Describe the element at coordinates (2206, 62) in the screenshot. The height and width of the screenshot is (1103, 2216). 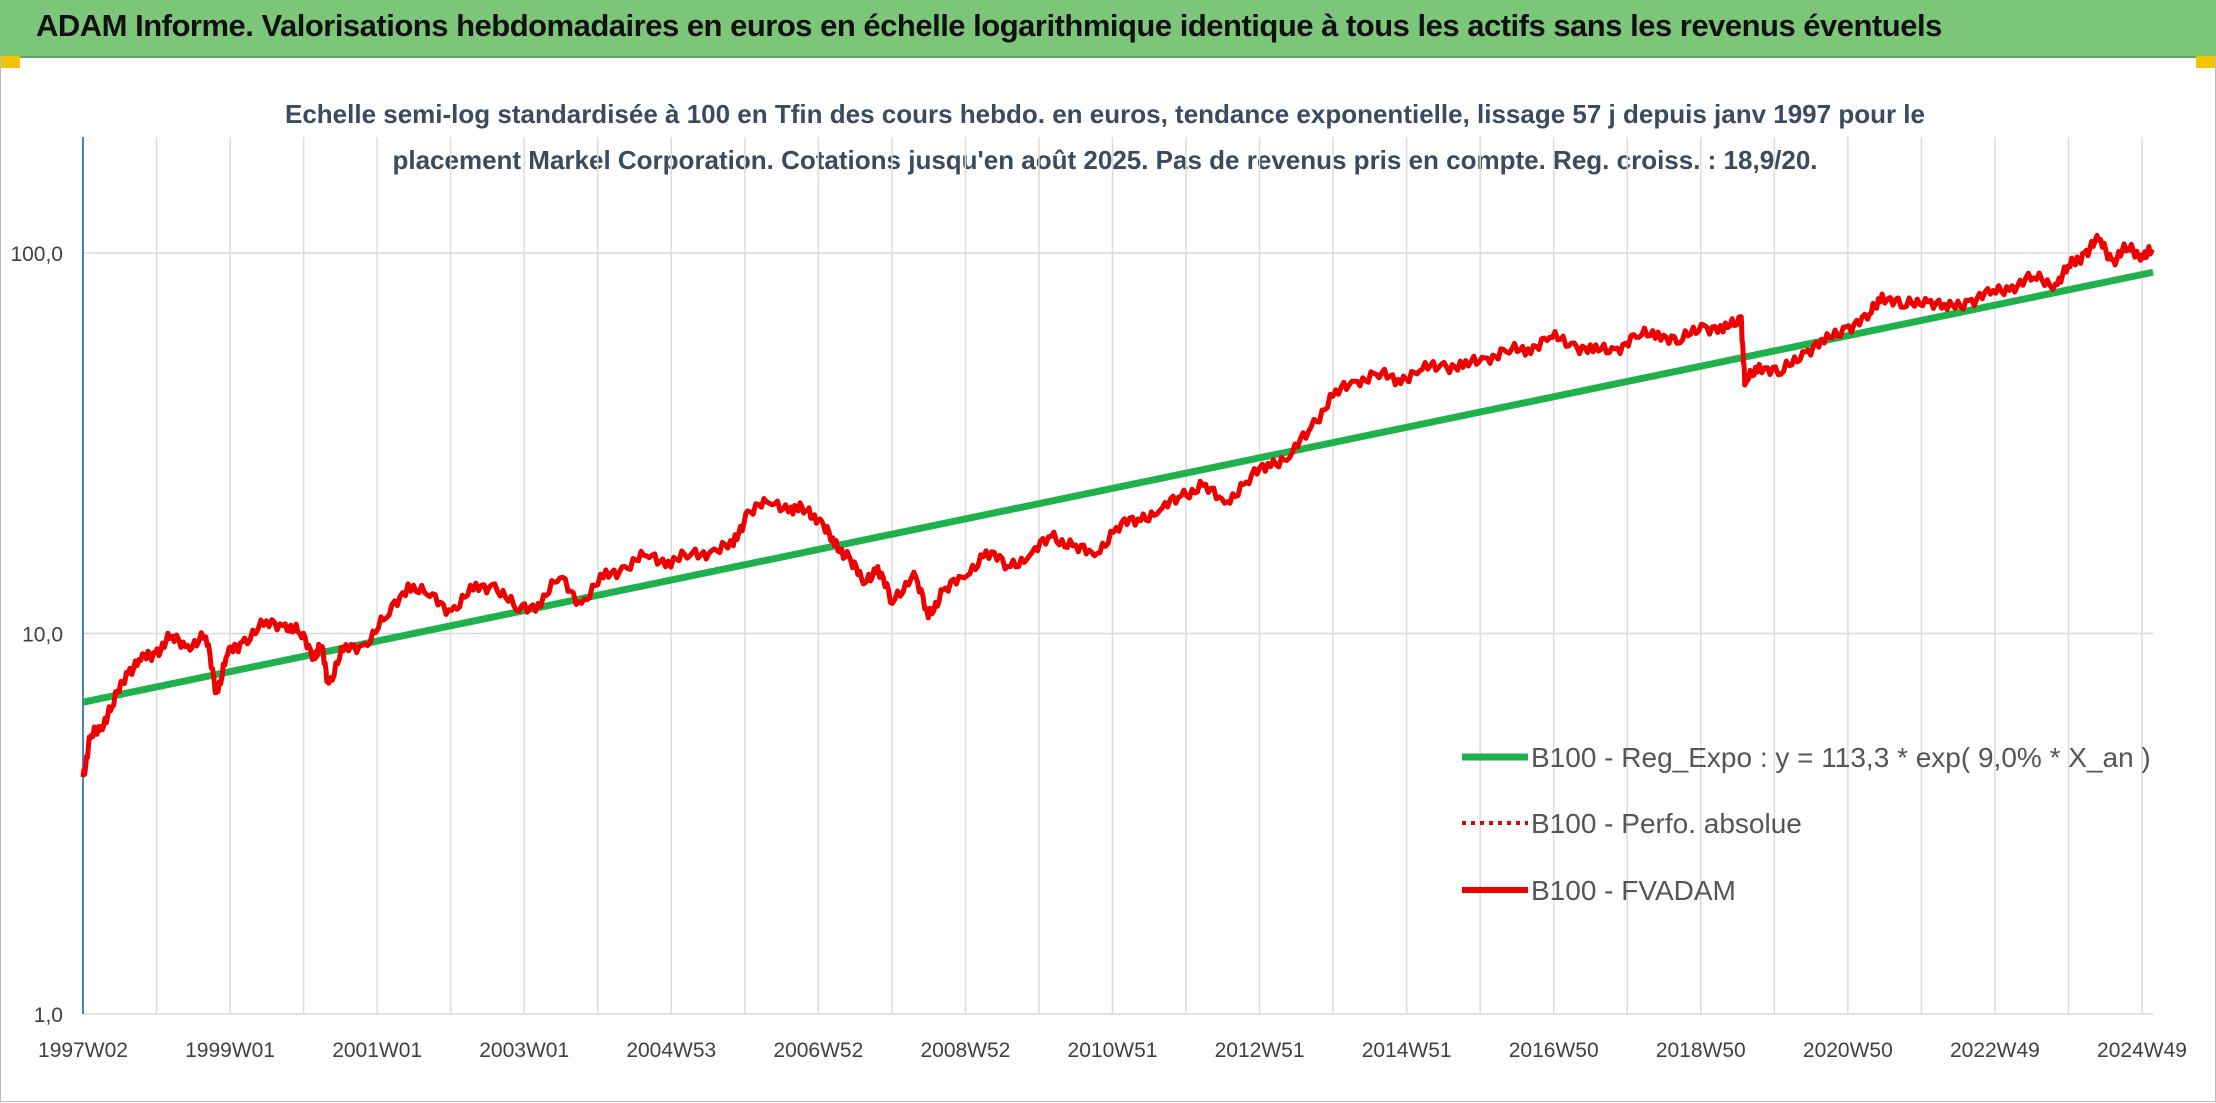
I see `corner-marker-right` at that location.